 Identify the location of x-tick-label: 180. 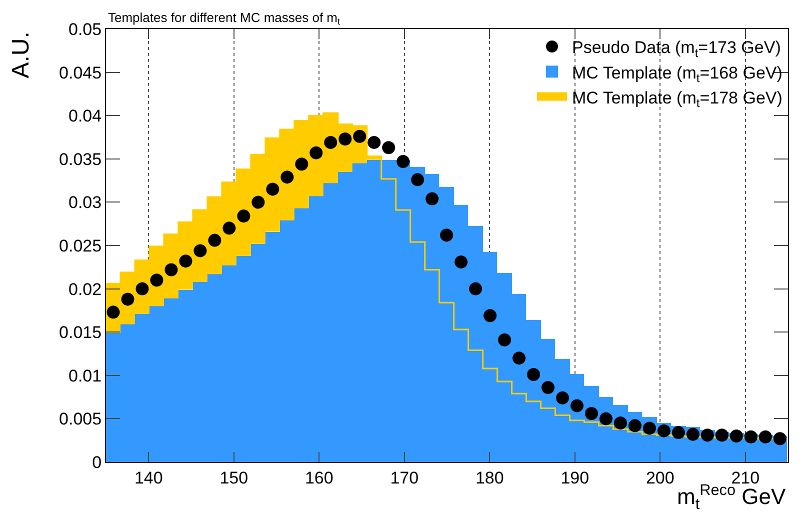
(489, 478).